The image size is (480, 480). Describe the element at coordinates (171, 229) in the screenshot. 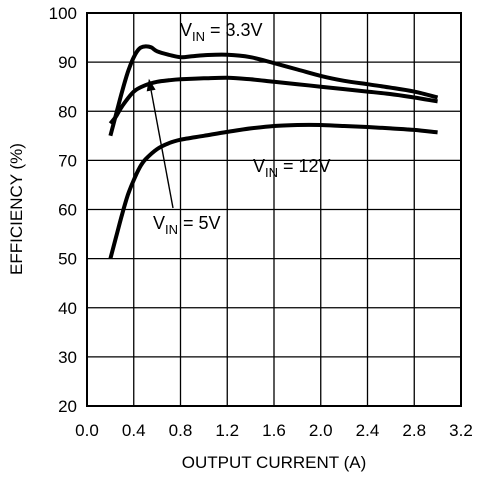

I see `annotation-5v-subscript: IN` at that location.